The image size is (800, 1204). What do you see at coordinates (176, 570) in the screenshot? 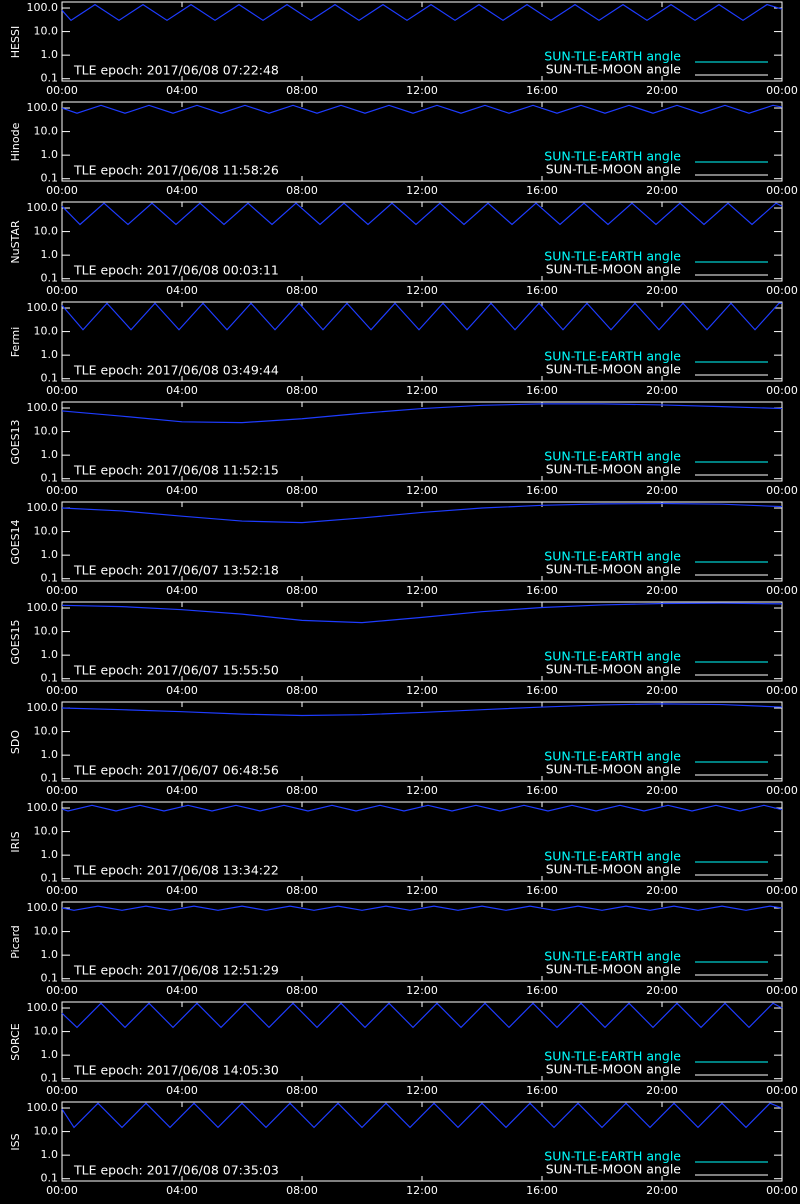
I see `annotation: TLE epoch: 2017/06/07 13:52:18` at bounding box center [176, 570].